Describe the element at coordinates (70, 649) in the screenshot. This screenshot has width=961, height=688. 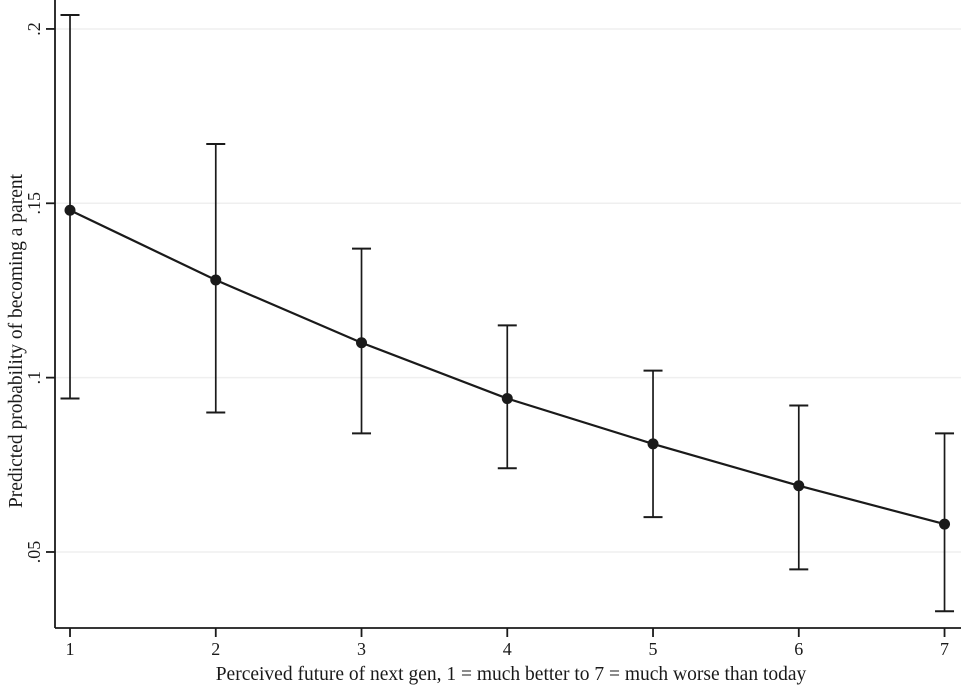
I see `x-tick-label: 1` at that location.